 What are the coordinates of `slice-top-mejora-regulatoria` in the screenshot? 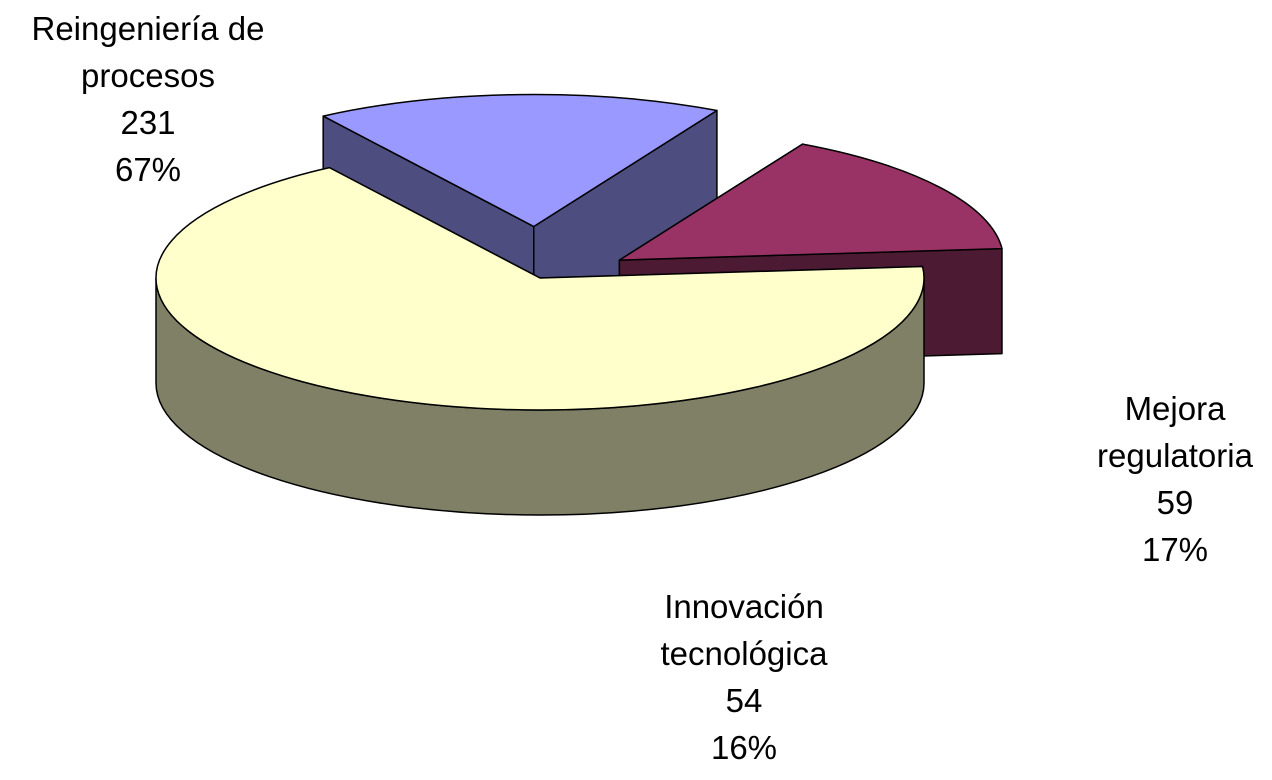 It's located at (520, 160).